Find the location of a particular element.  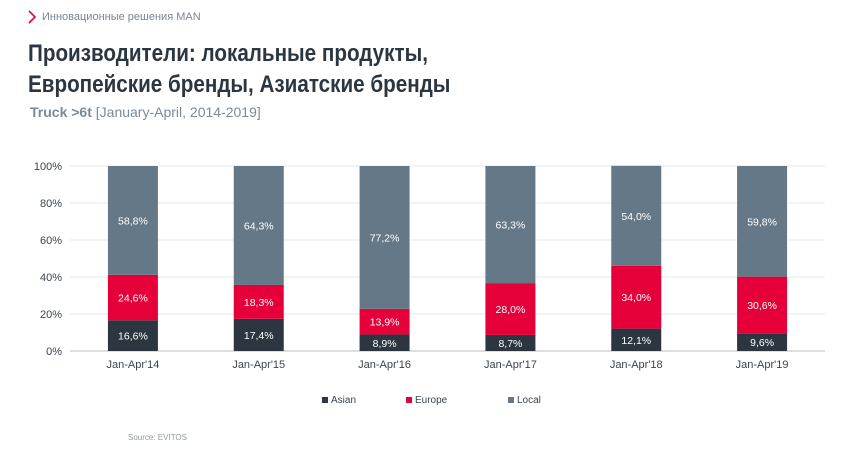

legend-swatch-asian is located at coordinates (325, 400).